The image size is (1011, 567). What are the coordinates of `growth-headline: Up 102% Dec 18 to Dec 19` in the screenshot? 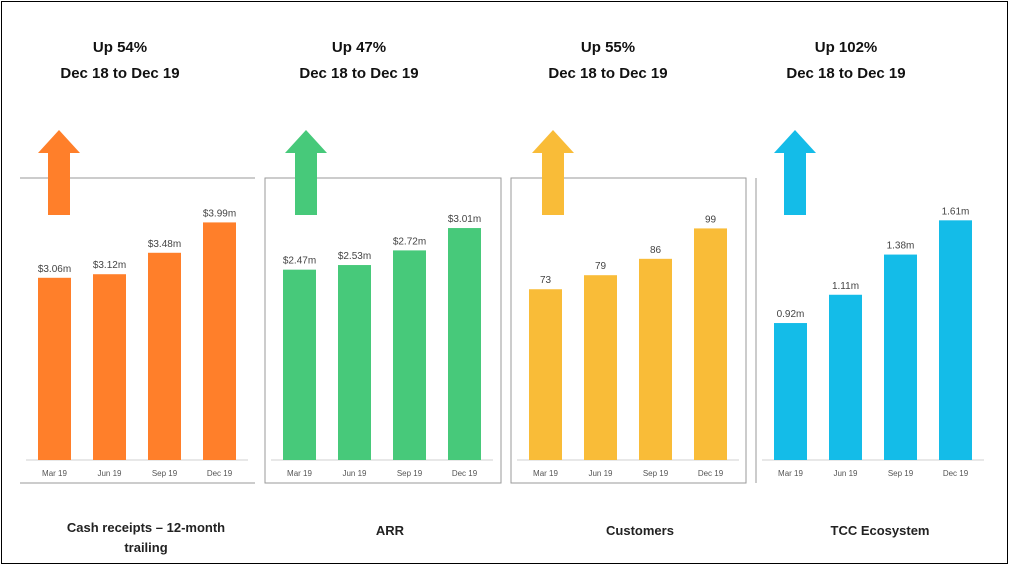 It's located at (846, 61).